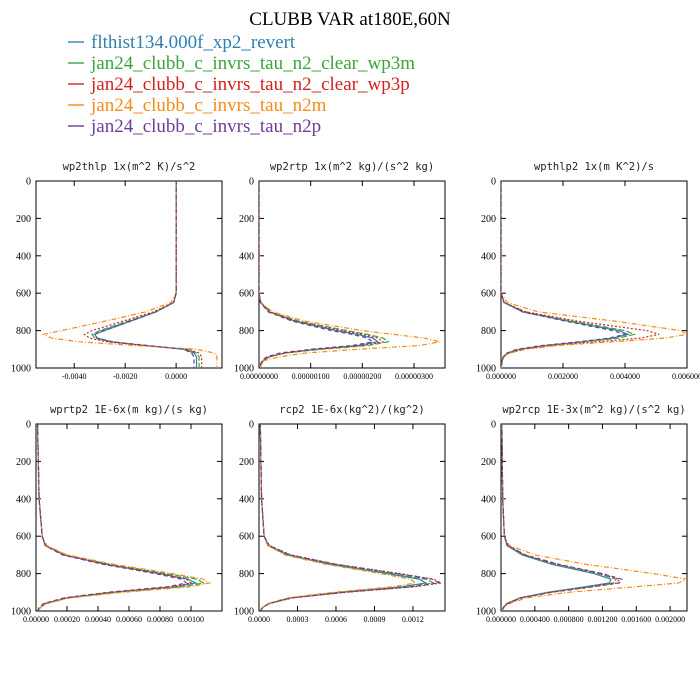  Describe the element at coordinates (98, 619) in the screenshot. I see `x-tick-label: 0.00040` at that location.